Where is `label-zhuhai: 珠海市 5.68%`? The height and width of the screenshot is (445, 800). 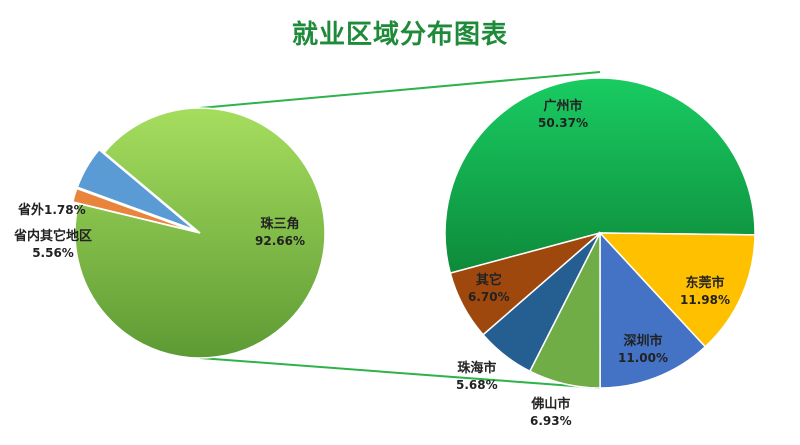
label-zhuhai: 珠海市 5.68% is located at coordinates (477, 376).